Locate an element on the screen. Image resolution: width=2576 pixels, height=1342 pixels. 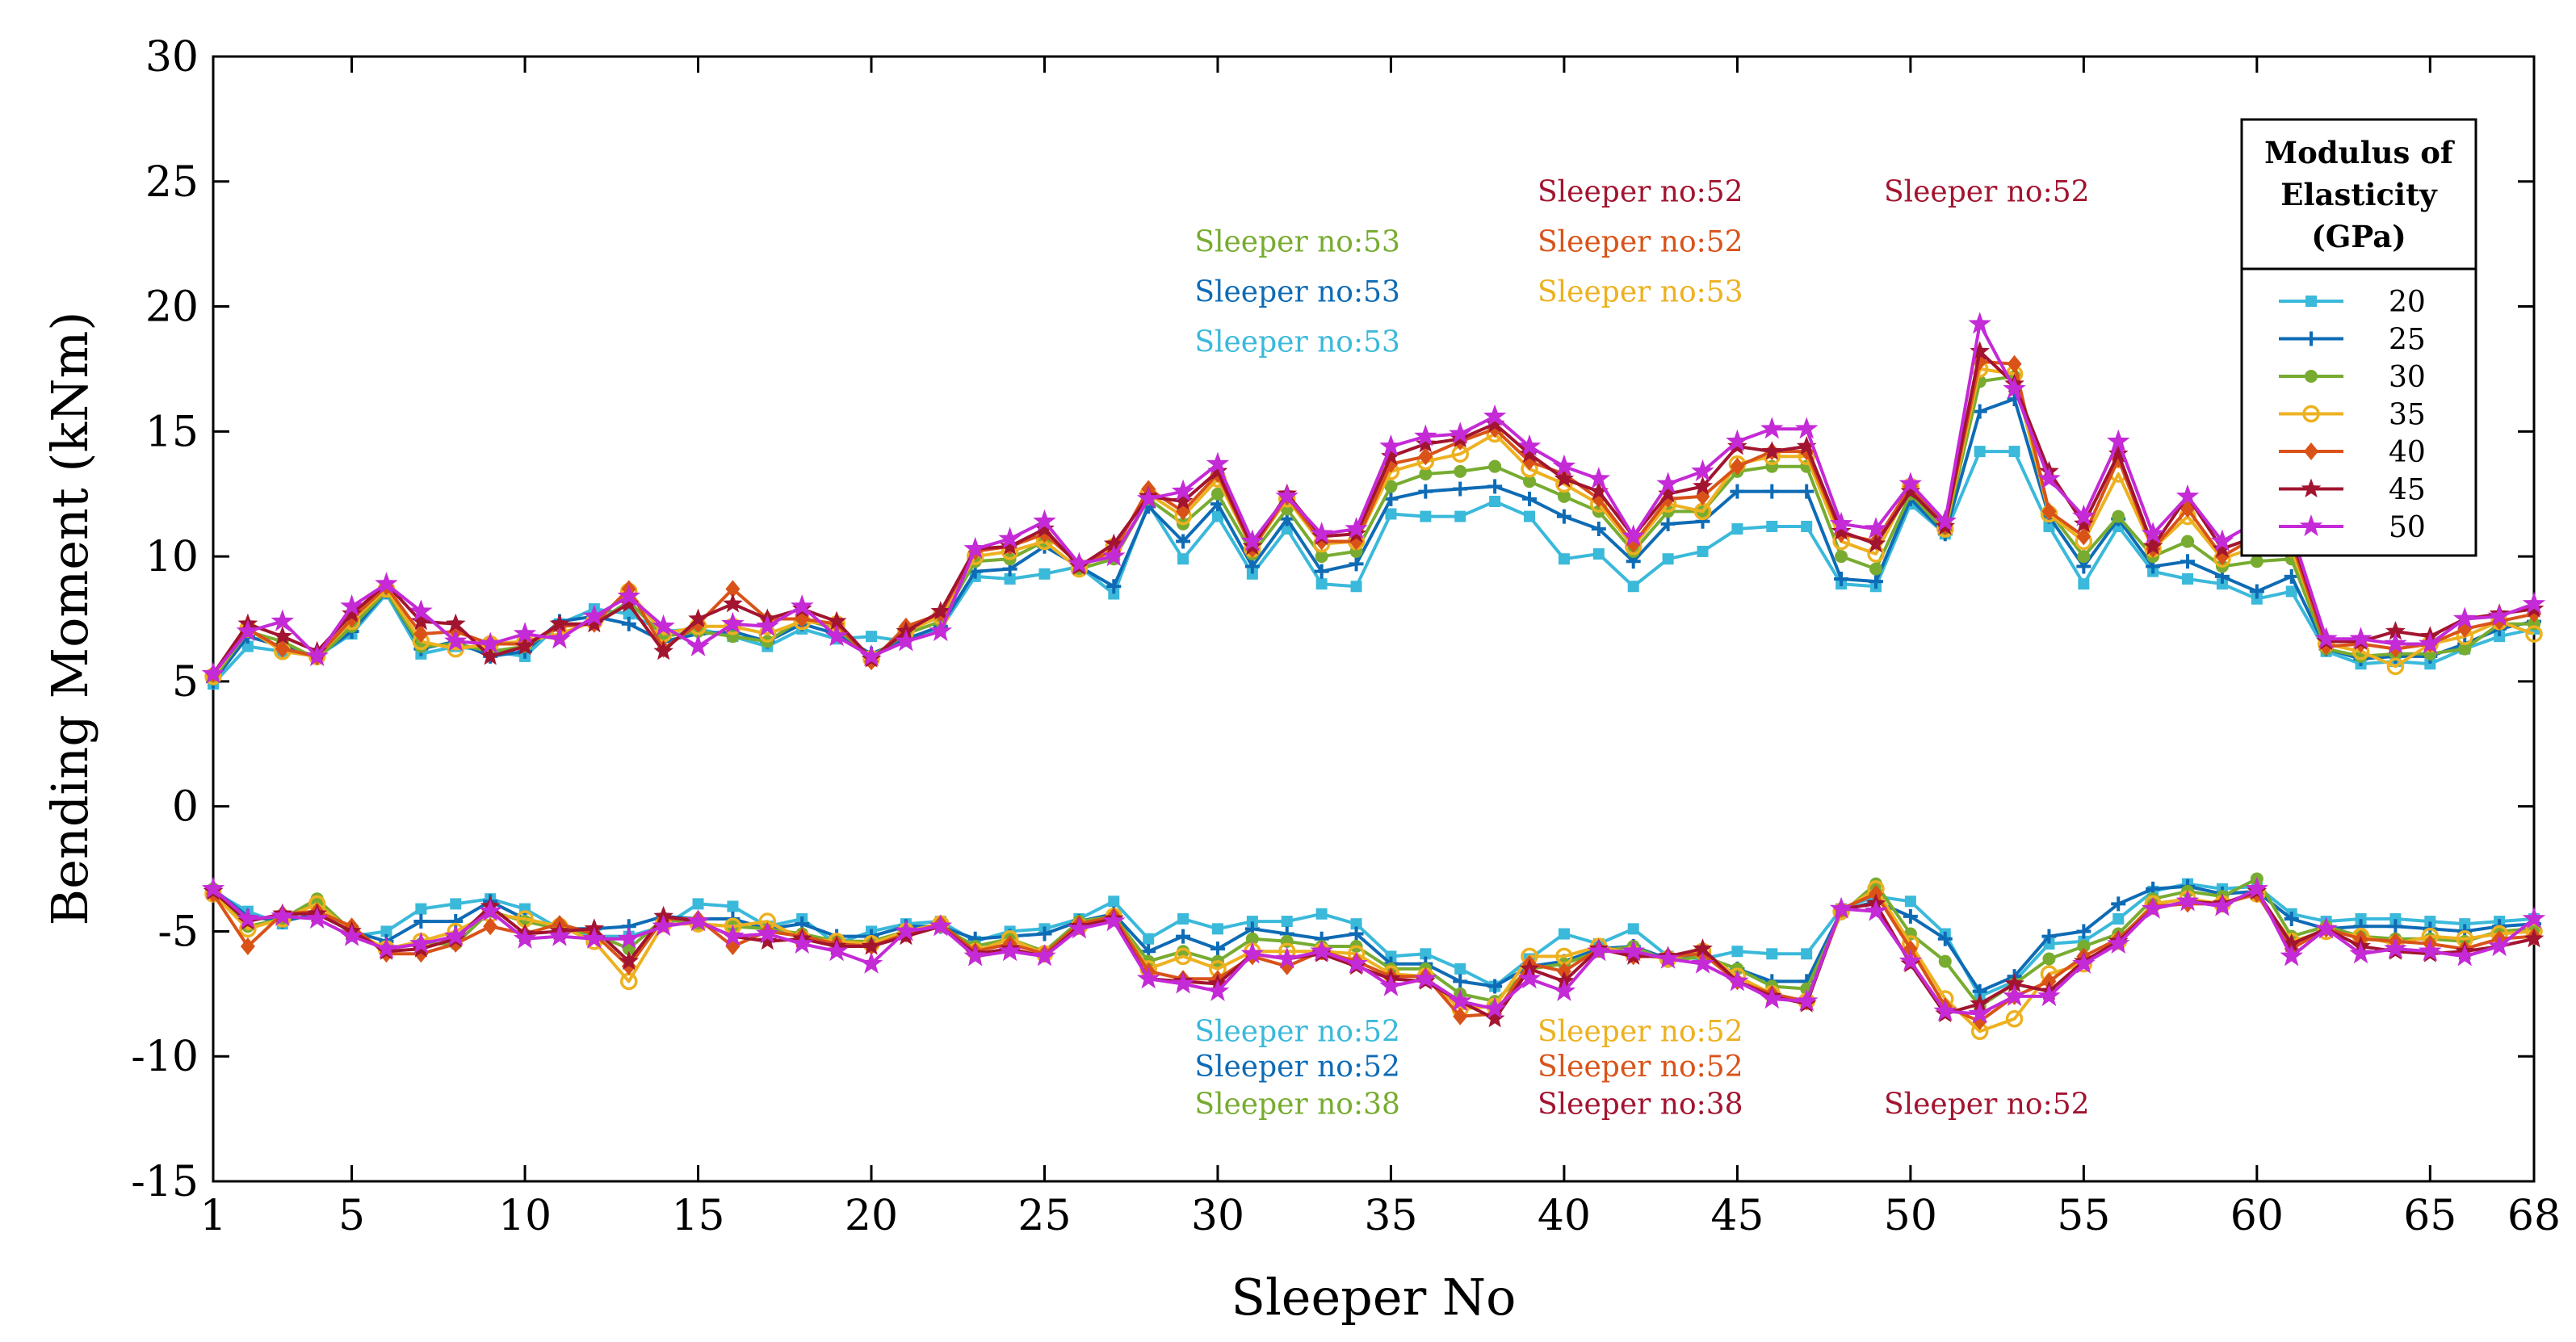
x-tick-label: 40 is located at coordinates (1564, 1216).